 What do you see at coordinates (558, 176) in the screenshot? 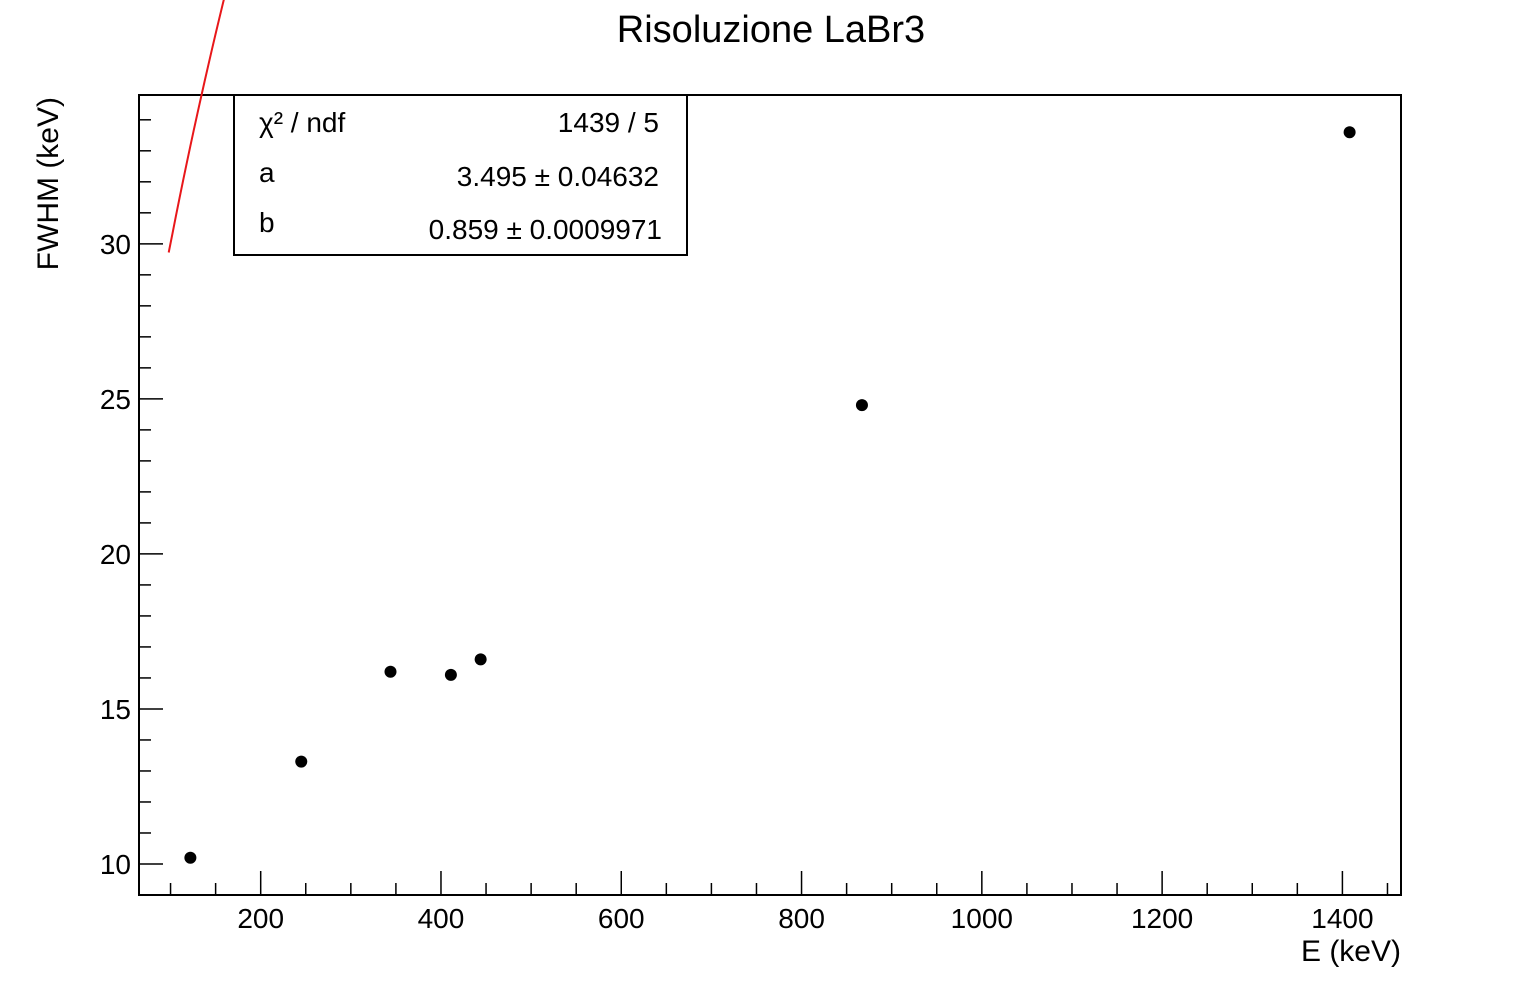
I see `stats-value-a: 3.495 ± 0.04632` at bounding box center [558, 176].